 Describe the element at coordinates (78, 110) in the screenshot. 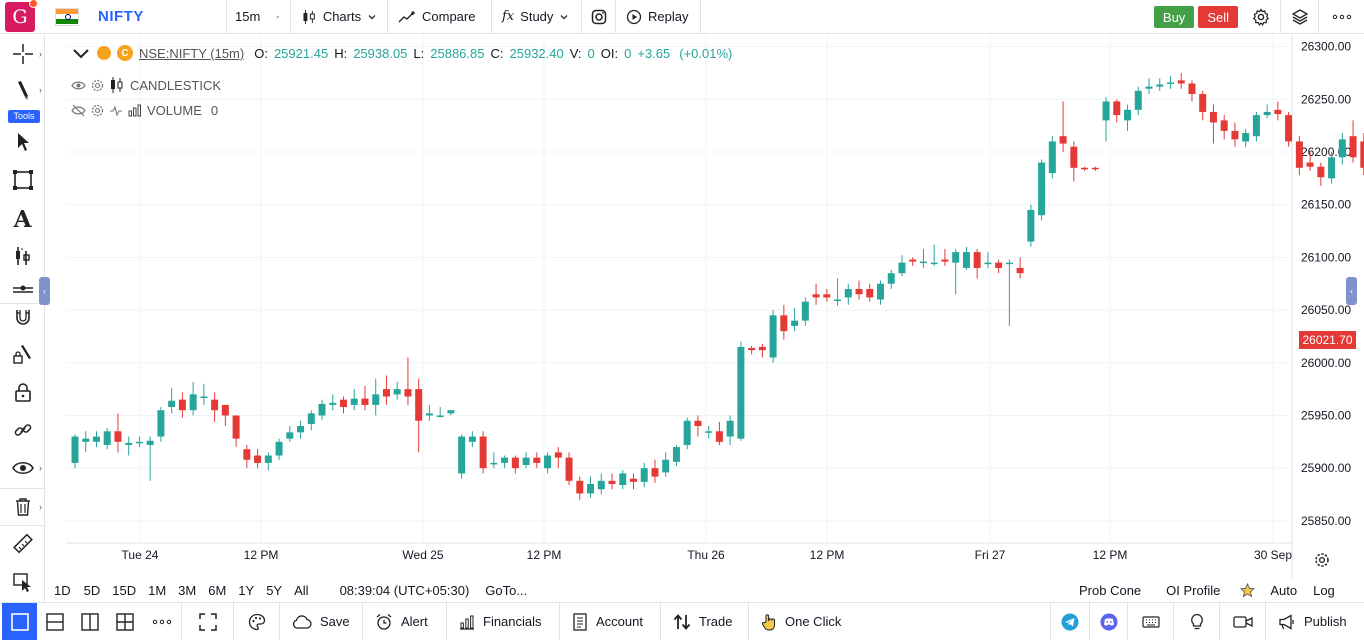

I see `eye-hidden-icon` at that location.